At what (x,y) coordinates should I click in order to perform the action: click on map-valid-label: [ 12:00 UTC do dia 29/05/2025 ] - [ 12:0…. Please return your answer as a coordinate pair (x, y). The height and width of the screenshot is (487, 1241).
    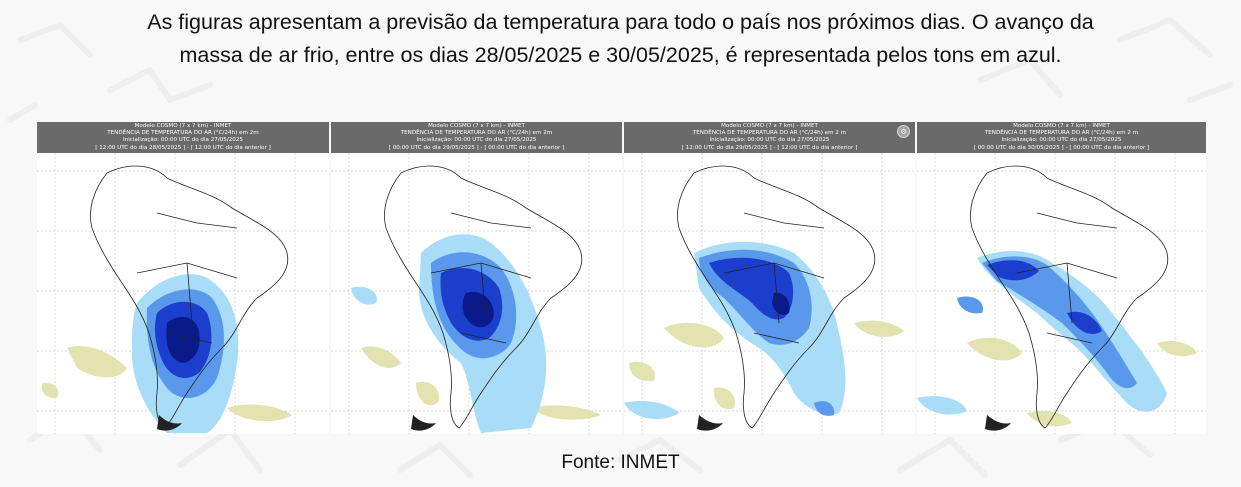
    Looking at the image, I should click on (769, 147).